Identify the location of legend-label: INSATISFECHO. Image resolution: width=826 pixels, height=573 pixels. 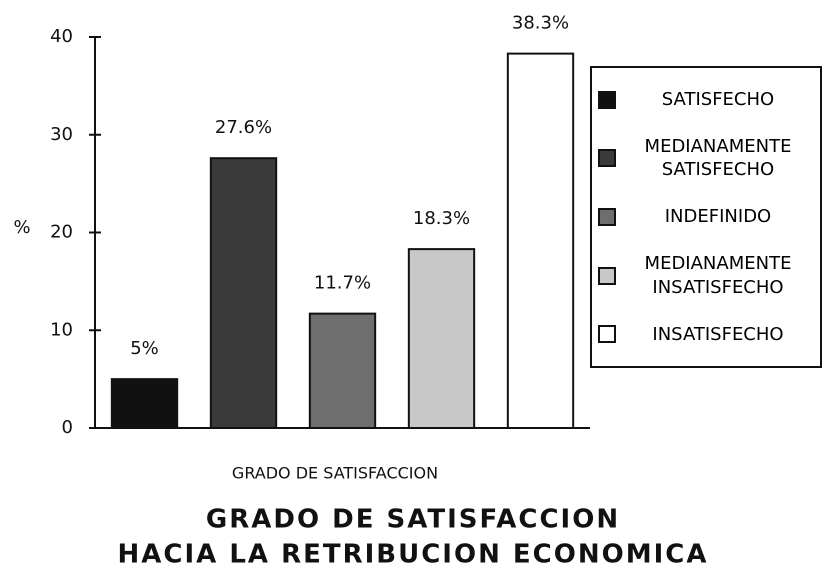
(718, 334).